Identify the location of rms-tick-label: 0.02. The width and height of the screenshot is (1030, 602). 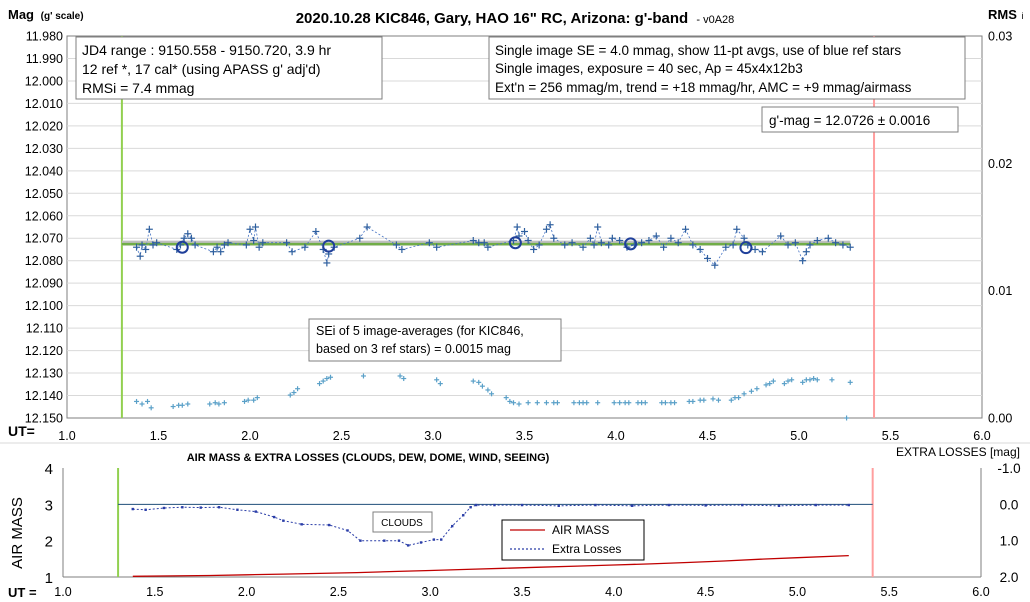
(1000, 164).